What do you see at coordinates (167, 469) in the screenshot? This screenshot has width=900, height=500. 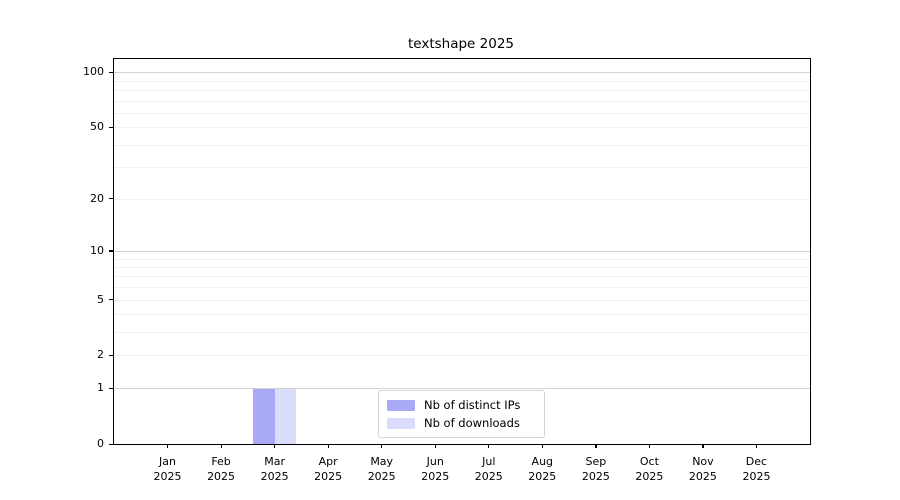 I see `x-tick-label: Jan 2025` at bounding box center [167, 469].